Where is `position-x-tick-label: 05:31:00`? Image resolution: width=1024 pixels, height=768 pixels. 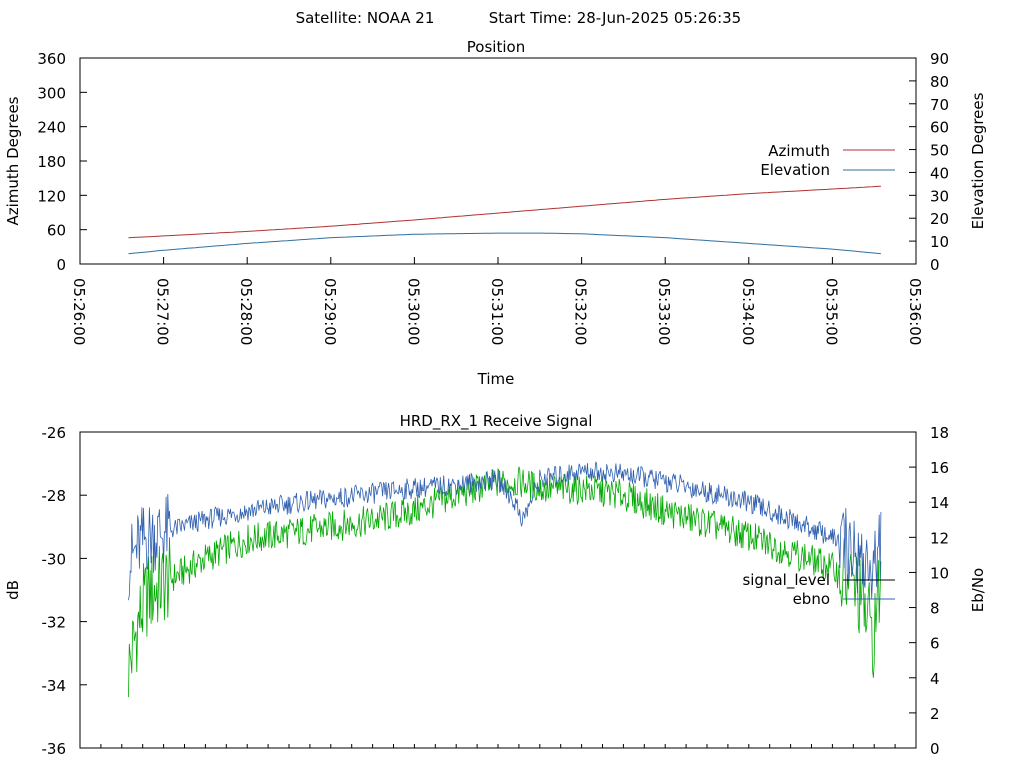 position-x-tick-label: 05:31:00 is located at coordinates (497, 311).